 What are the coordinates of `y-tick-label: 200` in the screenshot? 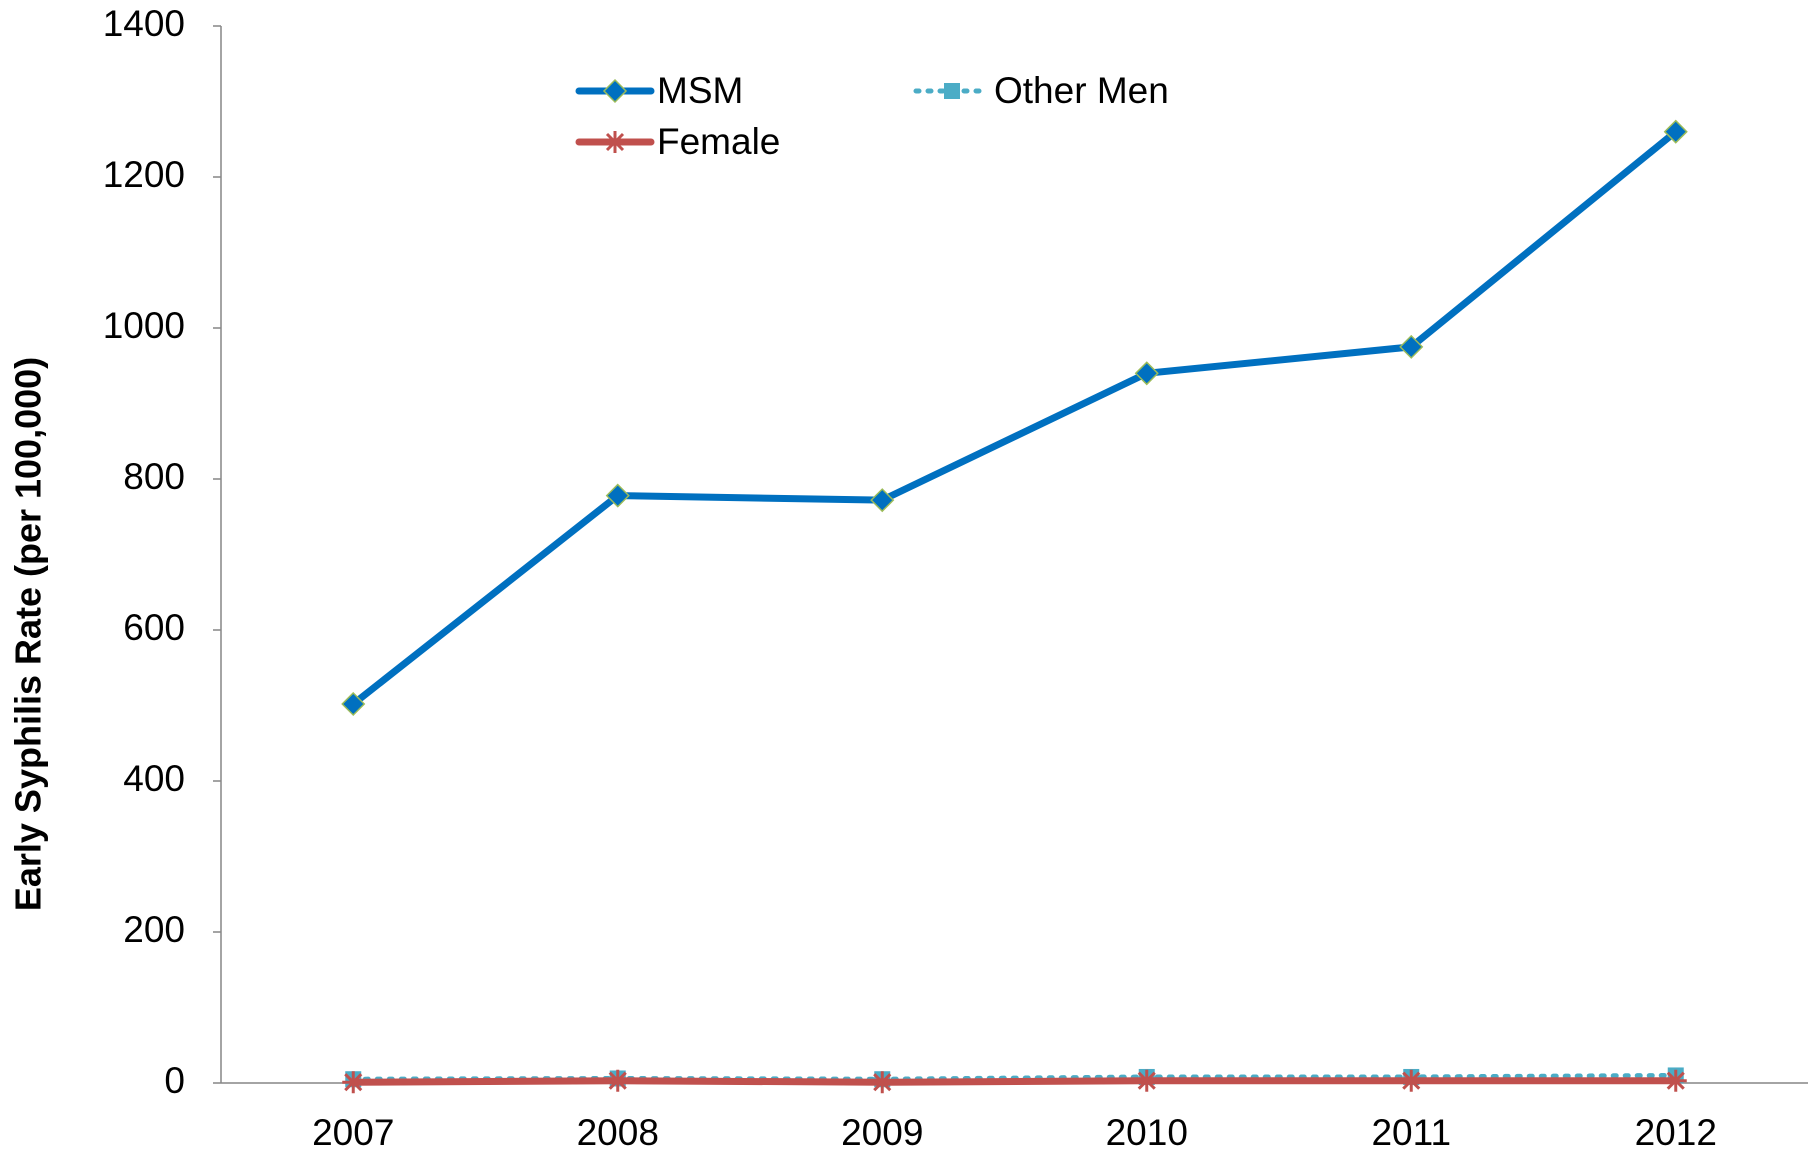 It's located at (154, 929).